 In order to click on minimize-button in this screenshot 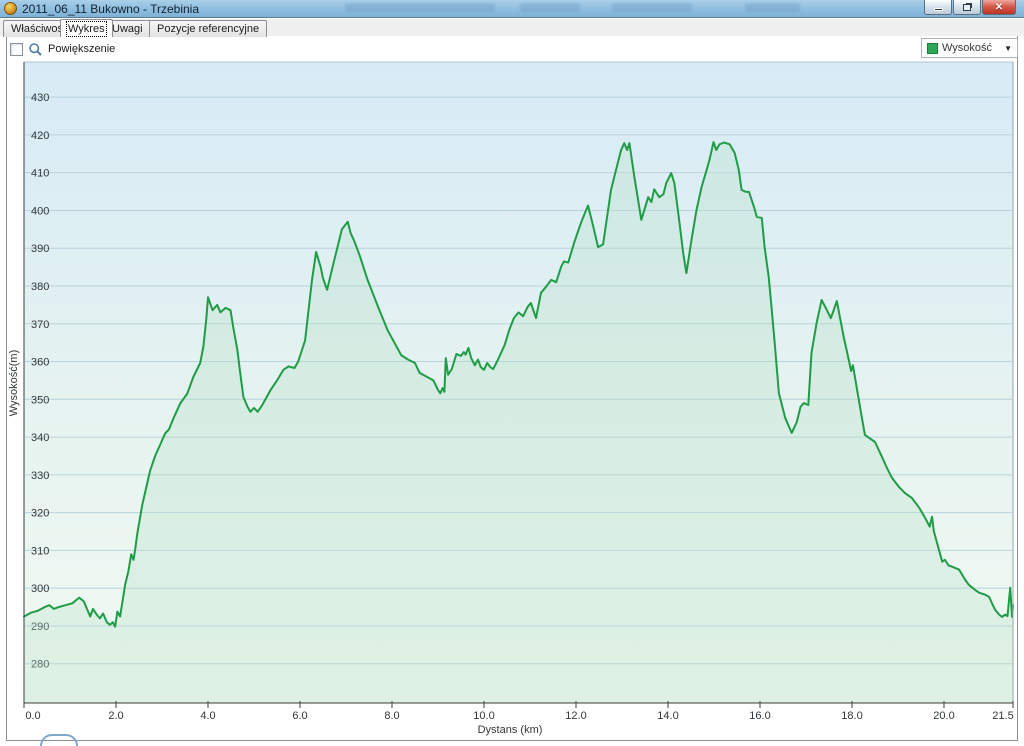, I will do `click(938, 7)`.